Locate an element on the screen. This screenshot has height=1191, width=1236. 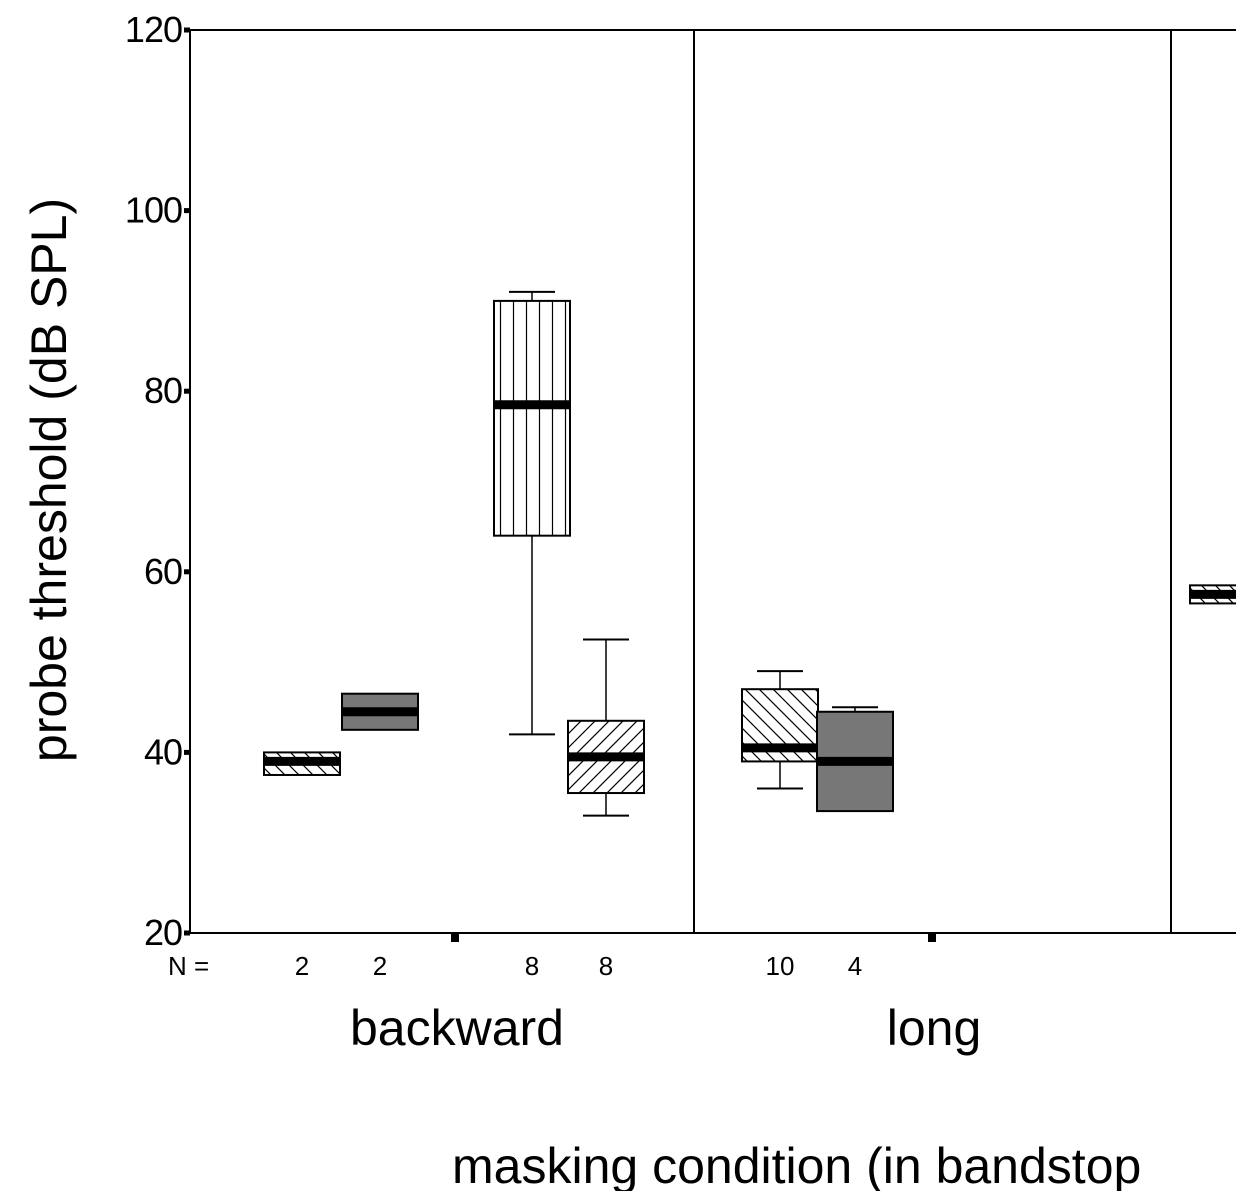
y-tick-label: 100 is located at coordinates (153, 210).